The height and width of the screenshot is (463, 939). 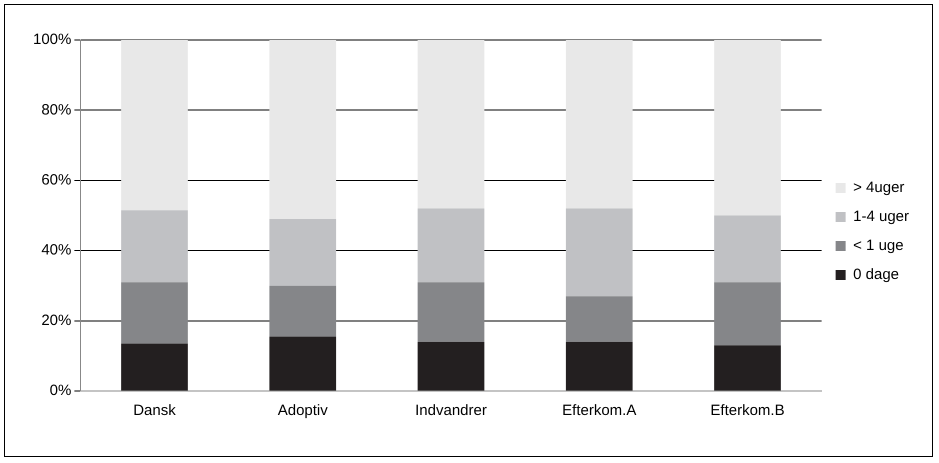 What do you see at coordinates (878, 187) in the screenshot?
I see `legend-label: > 4uger` at bounding box center [878, 187].